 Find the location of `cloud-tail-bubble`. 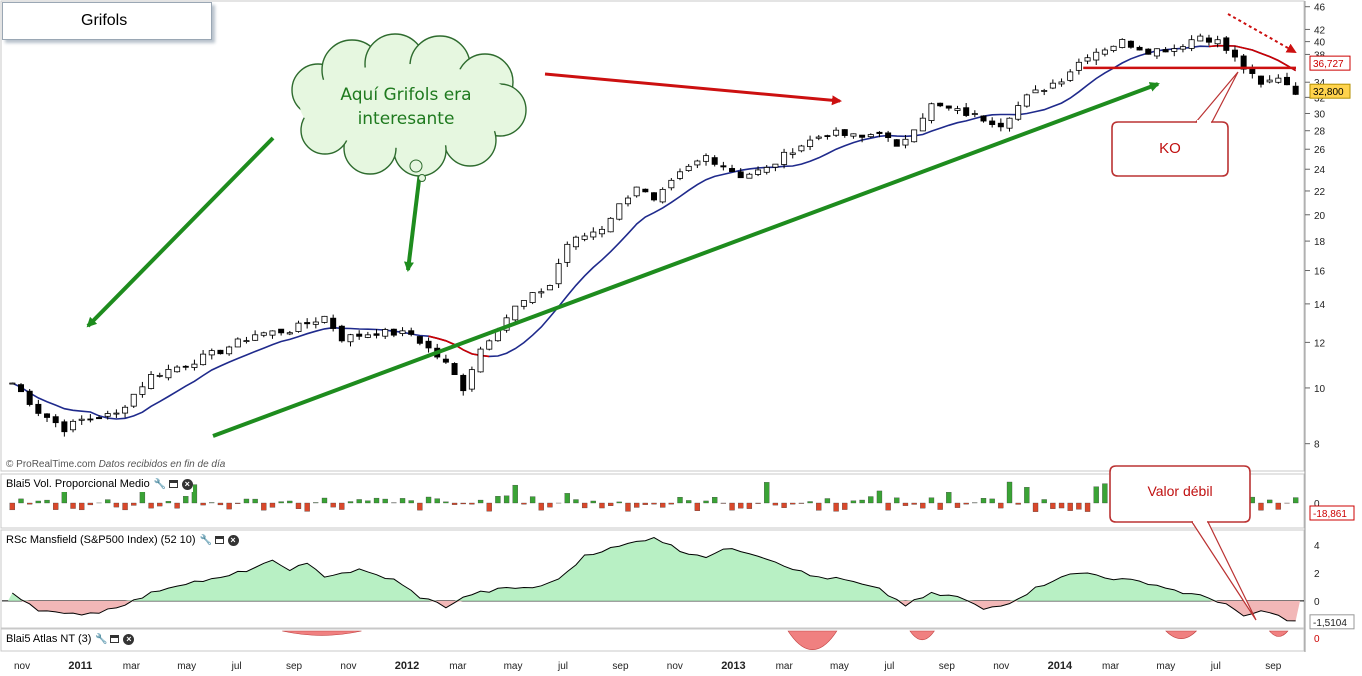

cloud-tail-bubble is located at coordinates (422, 178).